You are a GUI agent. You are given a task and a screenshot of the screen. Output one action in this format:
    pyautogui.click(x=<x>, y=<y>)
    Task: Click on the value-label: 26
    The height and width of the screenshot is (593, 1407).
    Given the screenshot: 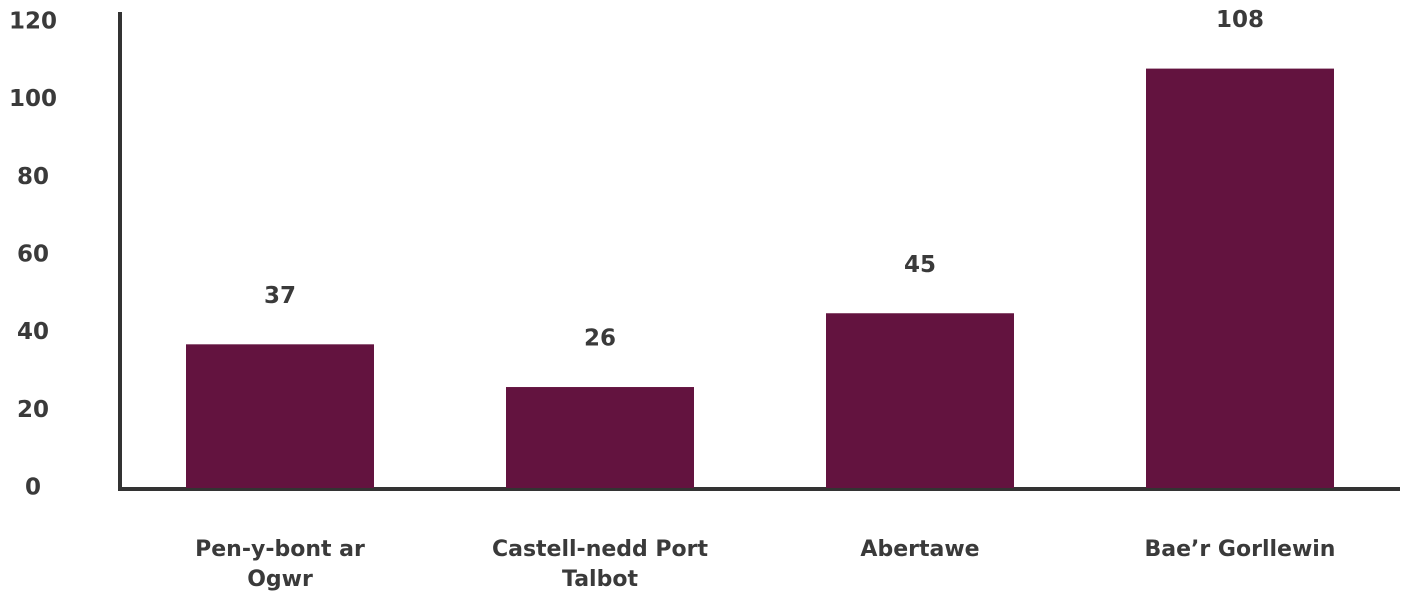 What is the action you would take?
    pyautogui.click(x=600, y=339)
    